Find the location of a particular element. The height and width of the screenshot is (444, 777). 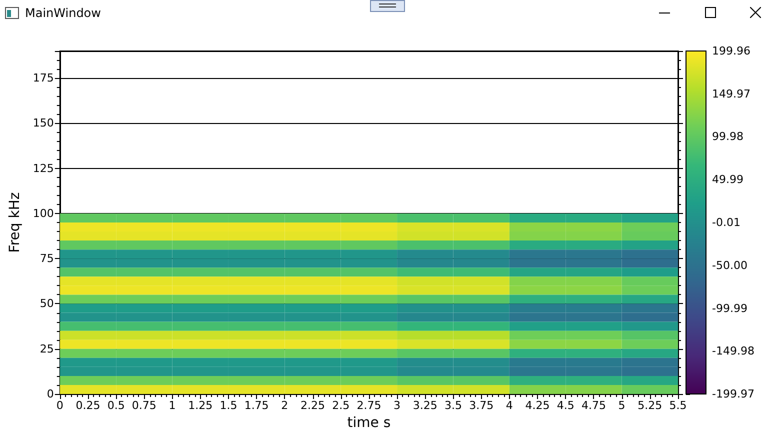

x-tick-label: 0.5 is located at coordinates (116, 405).